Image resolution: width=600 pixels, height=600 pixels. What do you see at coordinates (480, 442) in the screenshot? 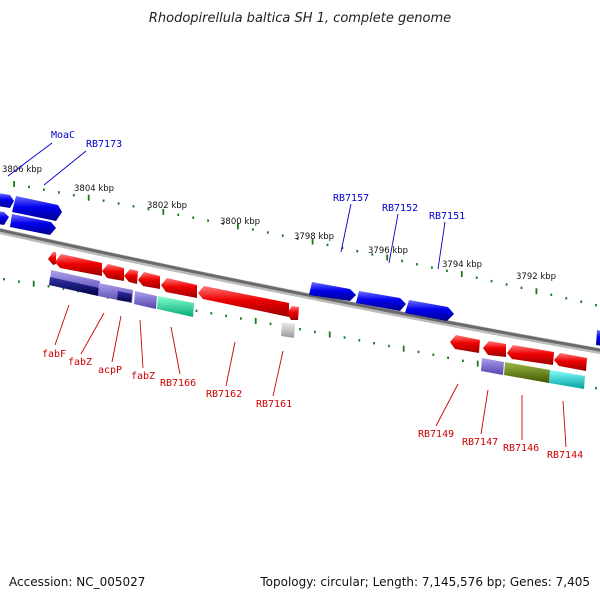
I see `label-rb7147: RB7147` at bounding box center [480, 442].